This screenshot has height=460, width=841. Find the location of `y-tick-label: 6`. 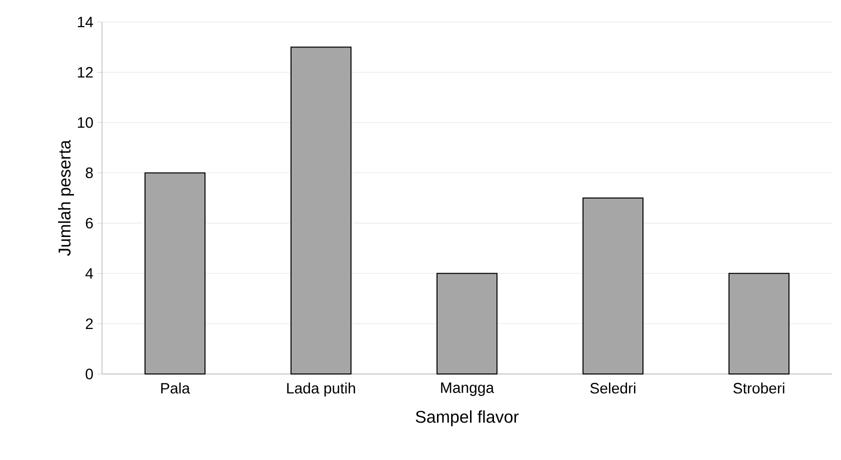

y-tick-label: 6 is located at coordinates (89, 223).